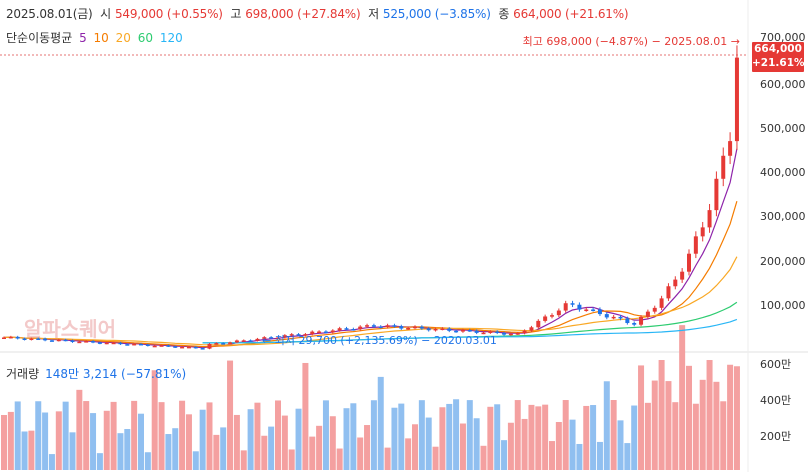 The height and width of the screenshot is (472, 808). I want to click on open-value: 549,000 (+0.55%), so click(168, 14).